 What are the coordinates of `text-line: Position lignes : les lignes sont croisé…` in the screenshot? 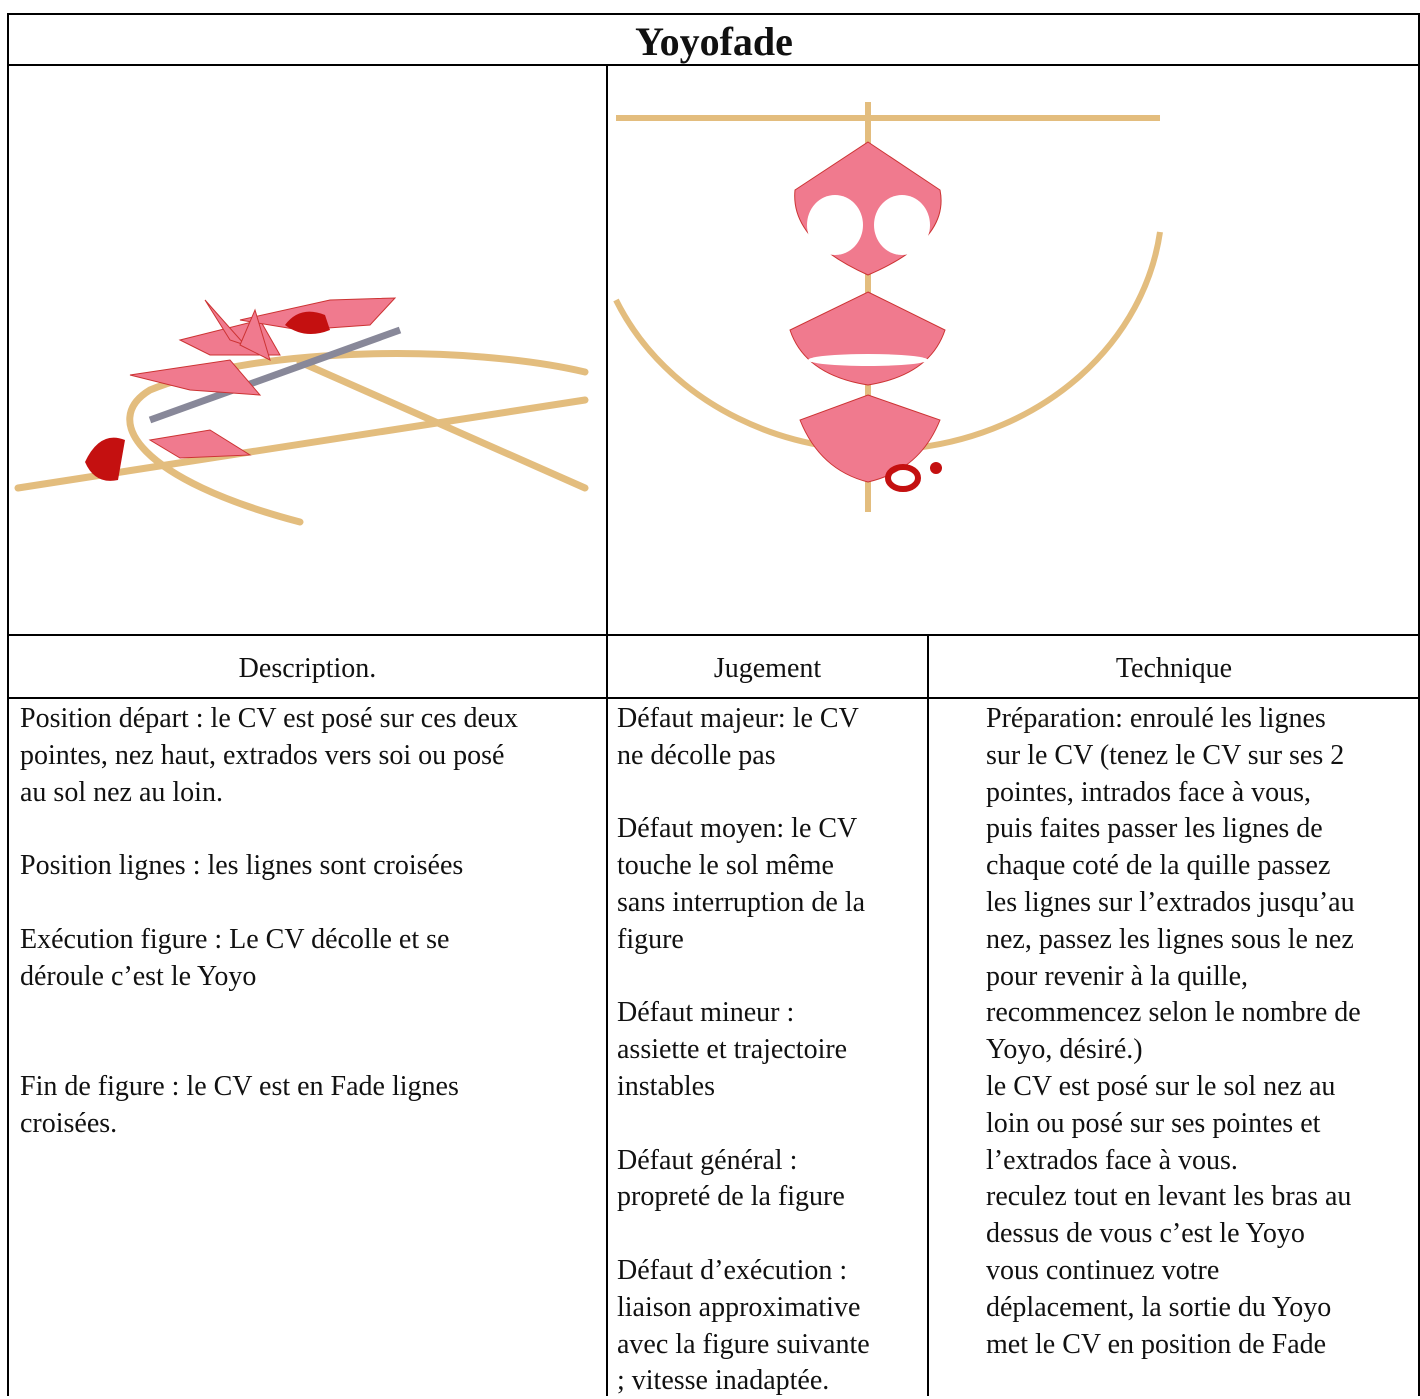 It's located at (242, 866).